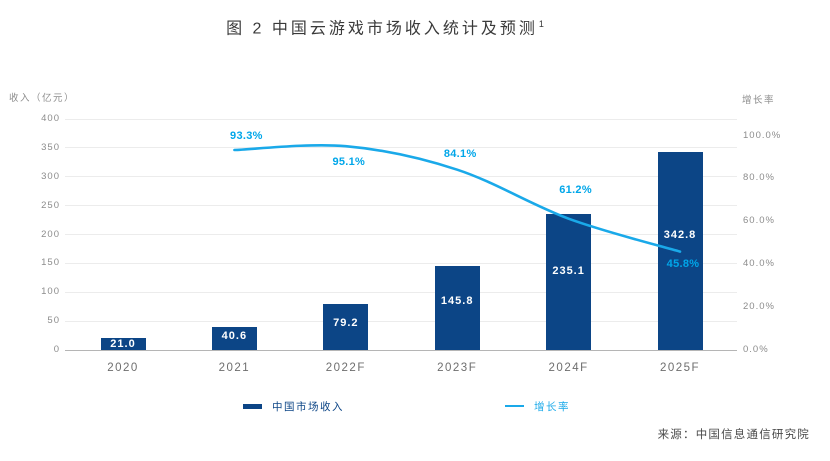 Image resolution: width=830 pixels, height=461 pixels. What do you see at coordinates (568, 271) in the screenshot?
I see `bar-value-label: 235.1` at bounding box center [568, 271].